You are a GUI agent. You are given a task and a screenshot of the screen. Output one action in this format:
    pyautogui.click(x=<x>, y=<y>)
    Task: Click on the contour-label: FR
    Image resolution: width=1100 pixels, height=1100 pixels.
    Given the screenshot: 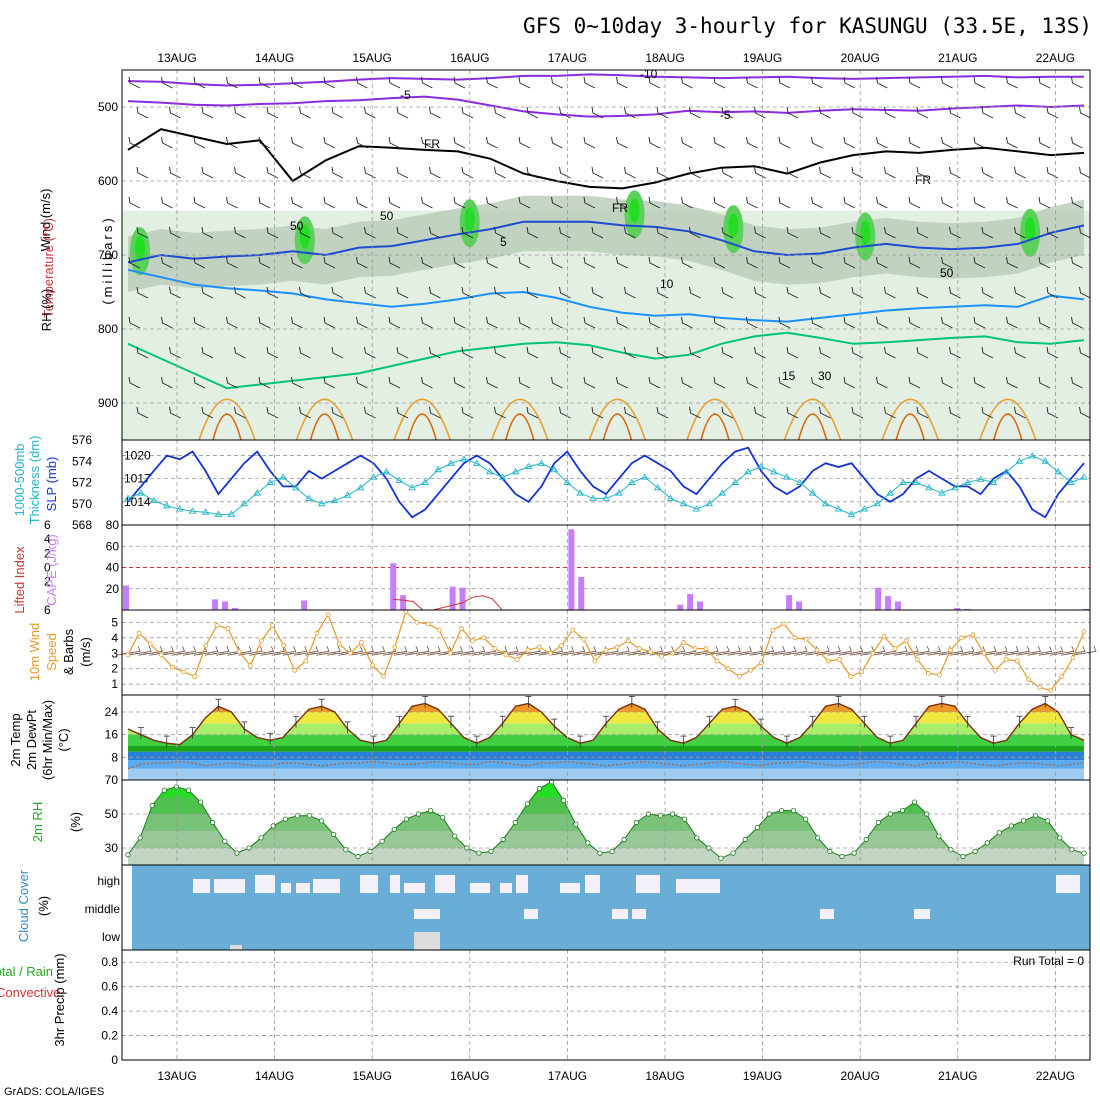 What is the action you would take?
    pyautogui.click(x=923, y=180)
    